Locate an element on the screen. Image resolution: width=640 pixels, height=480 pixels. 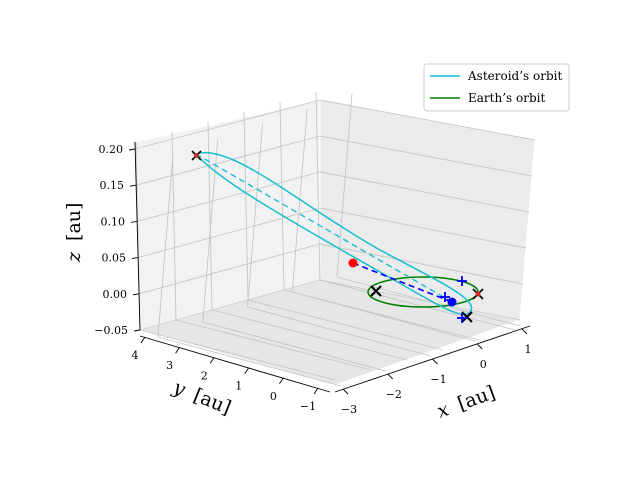
x-tick-label: −1 is located at coordinates (438, 379).